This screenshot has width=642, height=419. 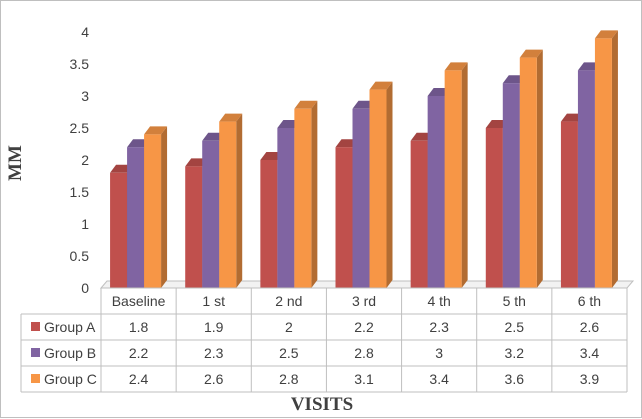 What do you see at coordinates (438, 301) in the screenshot?
I see `x-category-label: 4 th` at bounding box center [438, 301].